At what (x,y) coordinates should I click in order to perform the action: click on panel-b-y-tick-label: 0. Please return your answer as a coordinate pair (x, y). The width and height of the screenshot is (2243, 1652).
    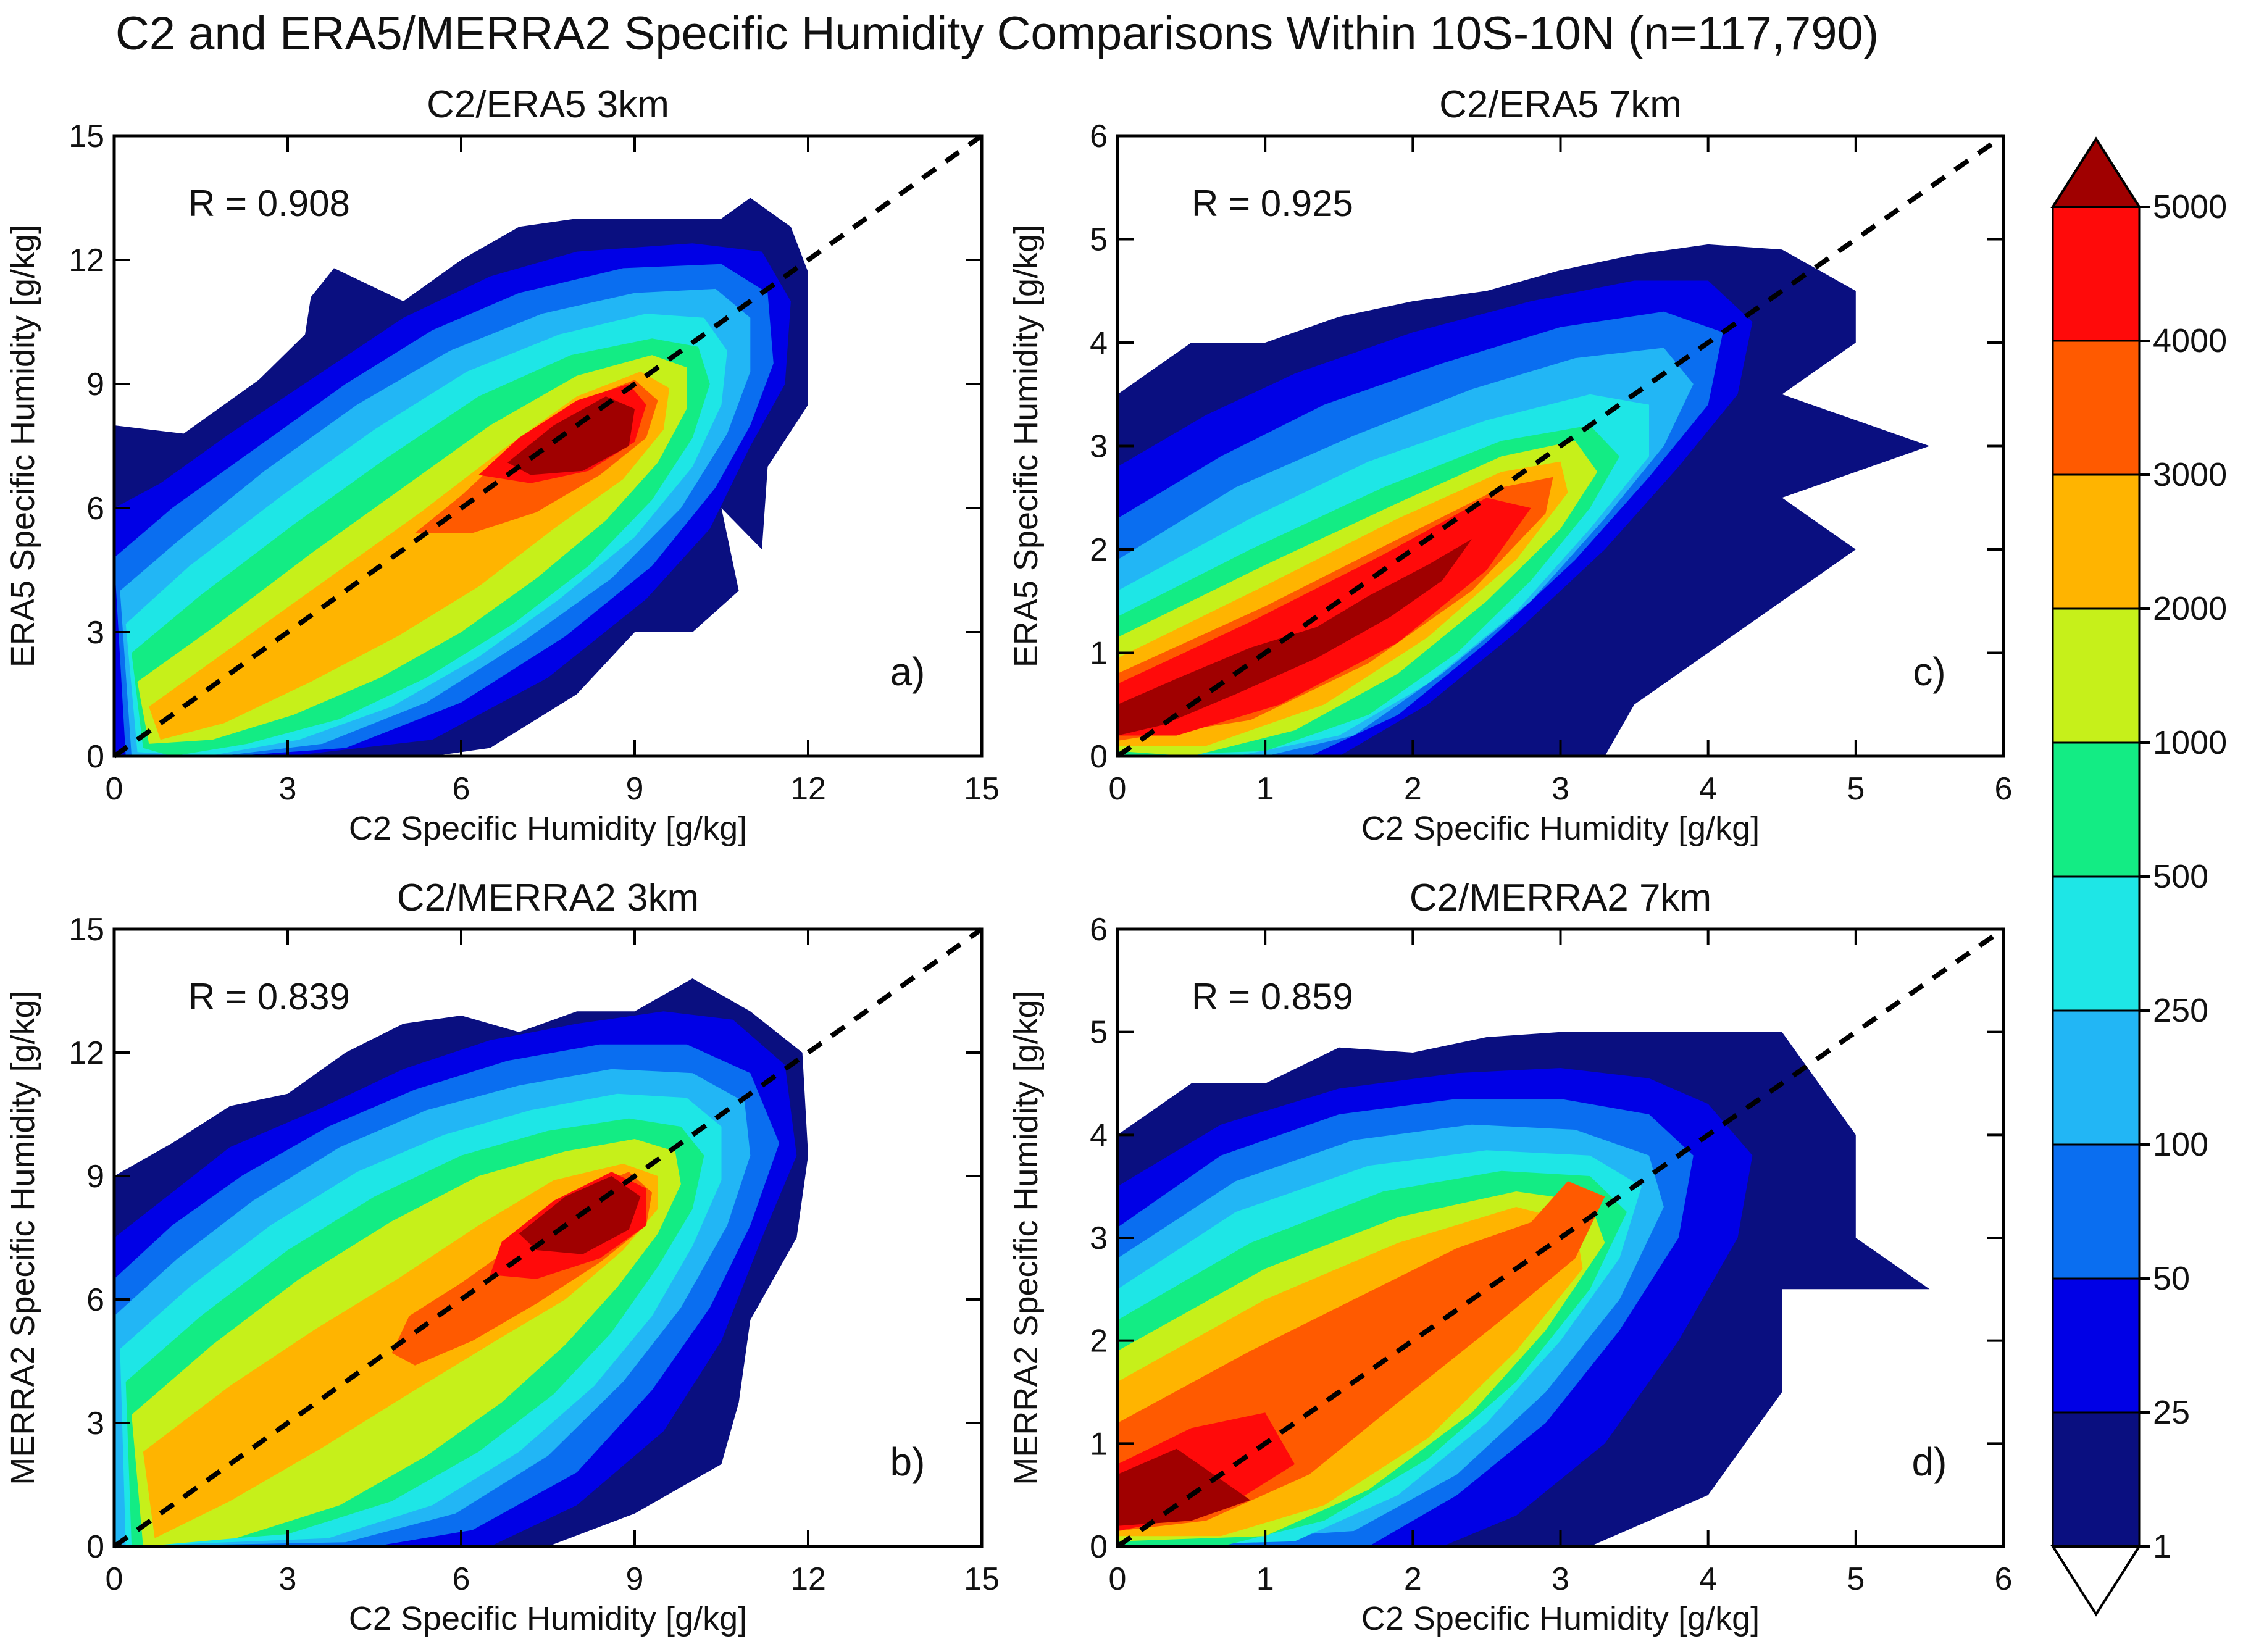
    Looking at the image, I should click on (95, 1547).